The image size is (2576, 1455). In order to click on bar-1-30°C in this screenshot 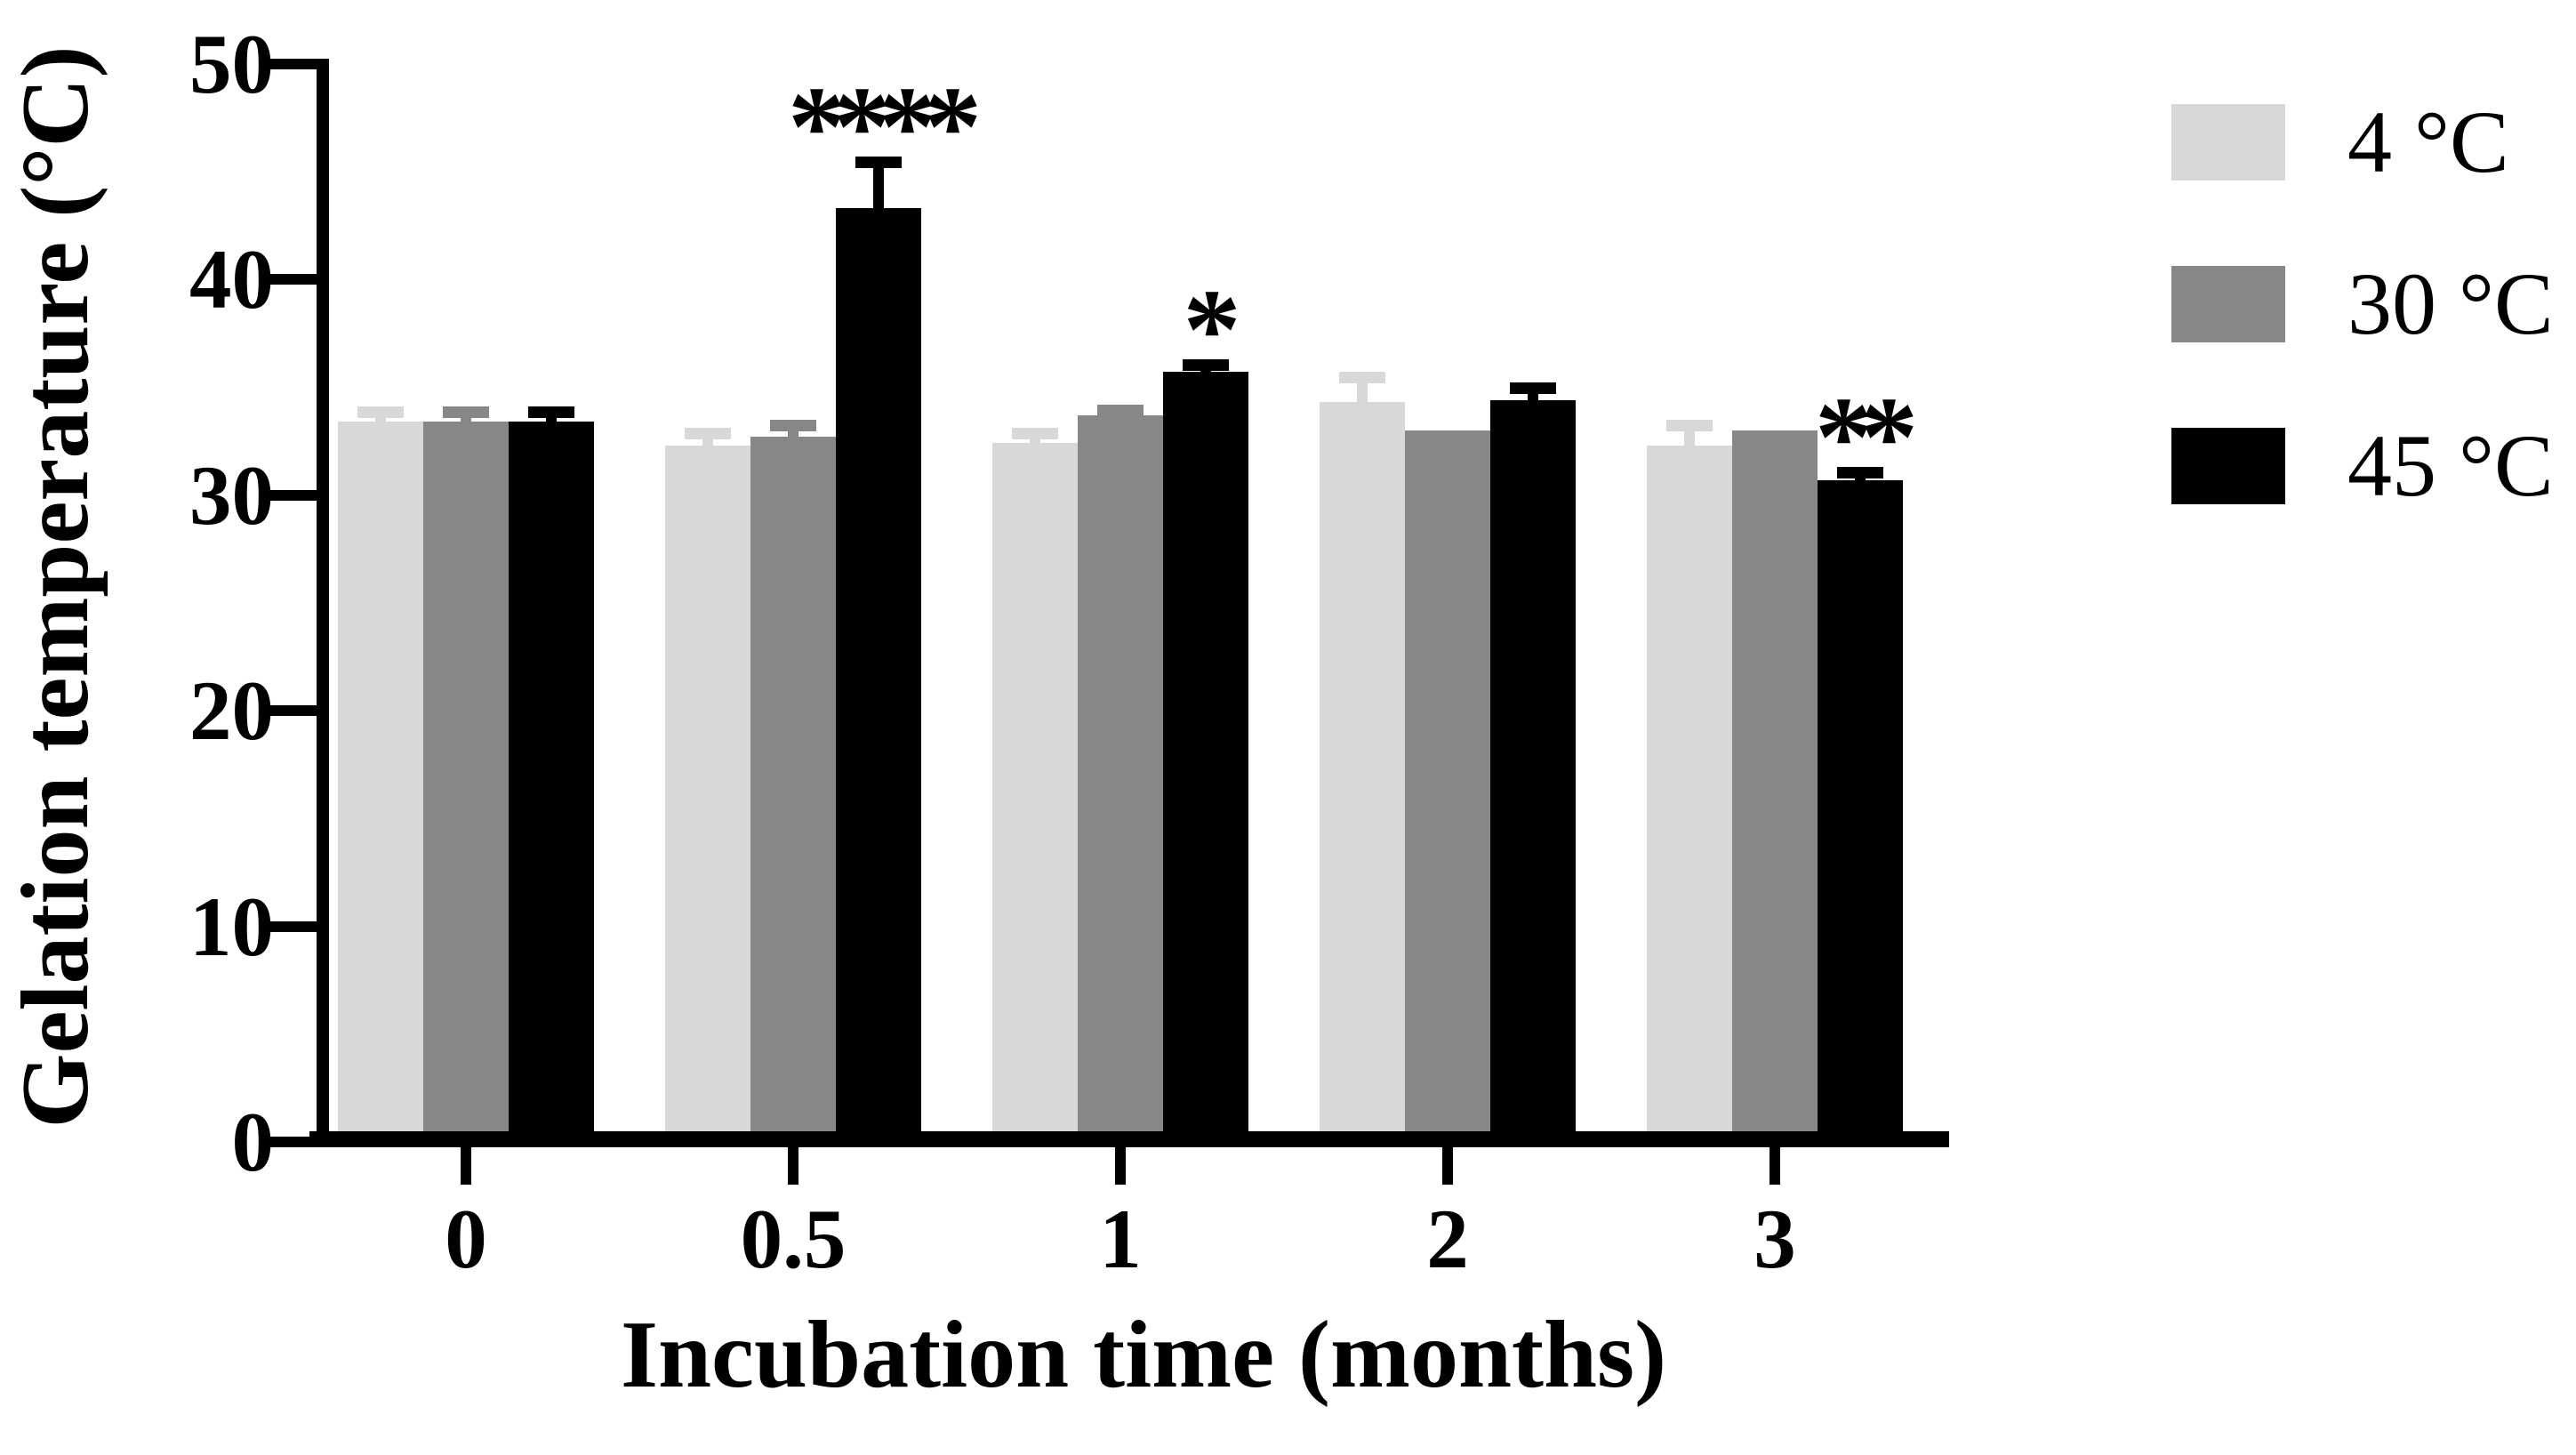, I will do `click(1120, 781)`.